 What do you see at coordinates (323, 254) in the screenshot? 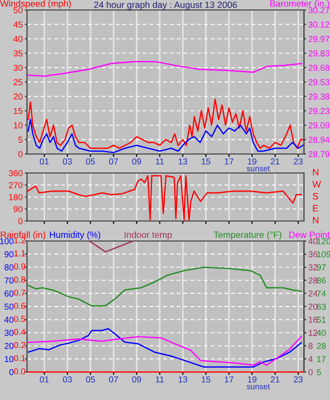
I see `y3-tick-label: 109` at bounding box center [323, 254].